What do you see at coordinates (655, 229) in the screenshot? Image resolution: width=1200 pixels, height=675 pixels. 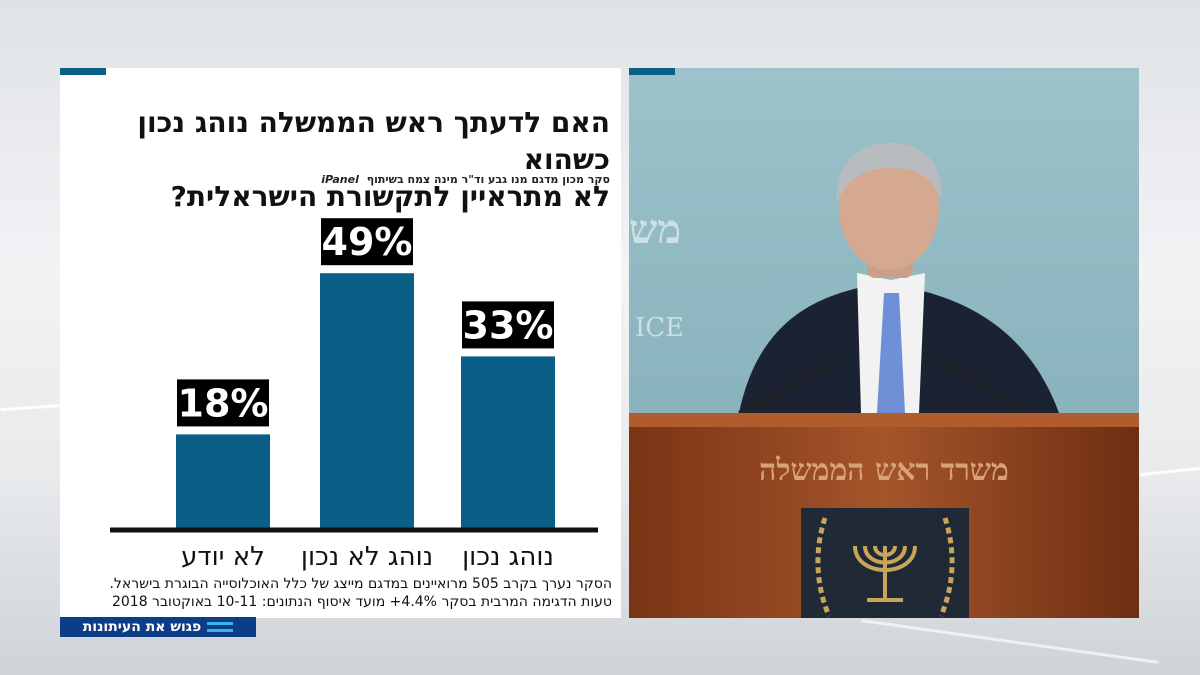 I see `wall-text-top: מש` at bounding box center [655, 229].